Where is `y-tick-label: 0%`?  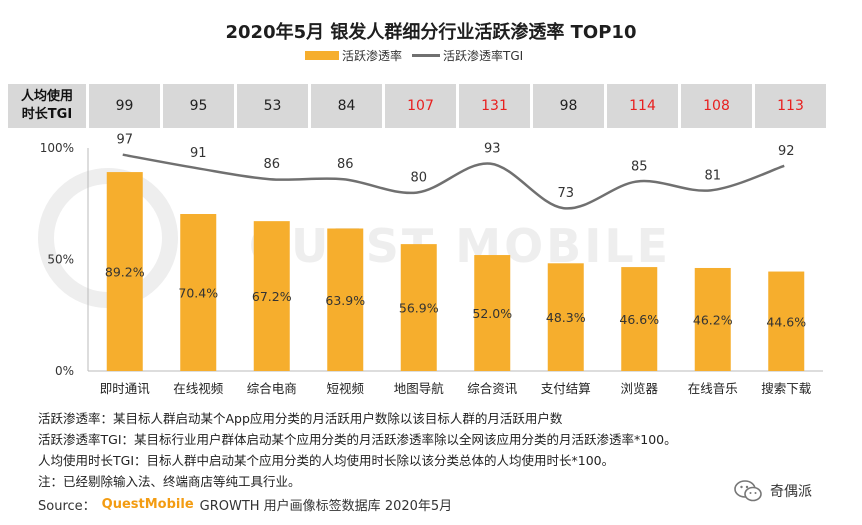
y-tick-label: 0% is located at coordinates (64, 371).